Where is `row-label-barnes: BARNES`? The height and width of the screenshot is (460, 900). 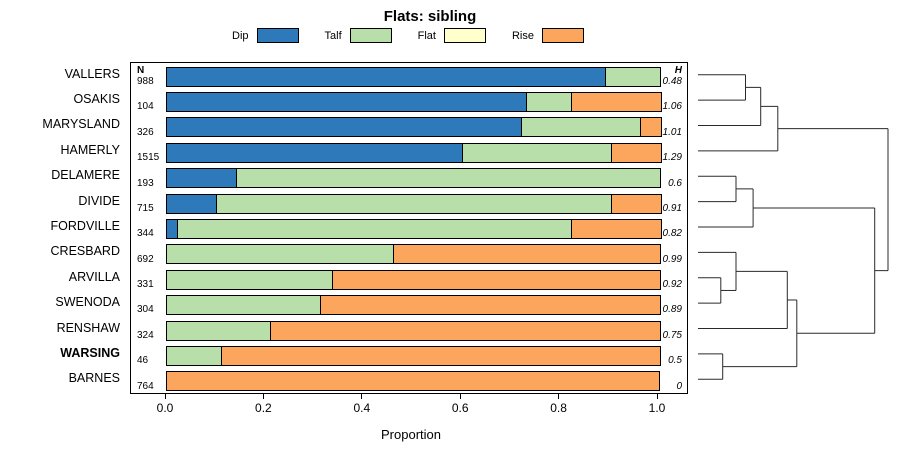 row-label-barnes: BARNES is located at coordinates (94, 378).